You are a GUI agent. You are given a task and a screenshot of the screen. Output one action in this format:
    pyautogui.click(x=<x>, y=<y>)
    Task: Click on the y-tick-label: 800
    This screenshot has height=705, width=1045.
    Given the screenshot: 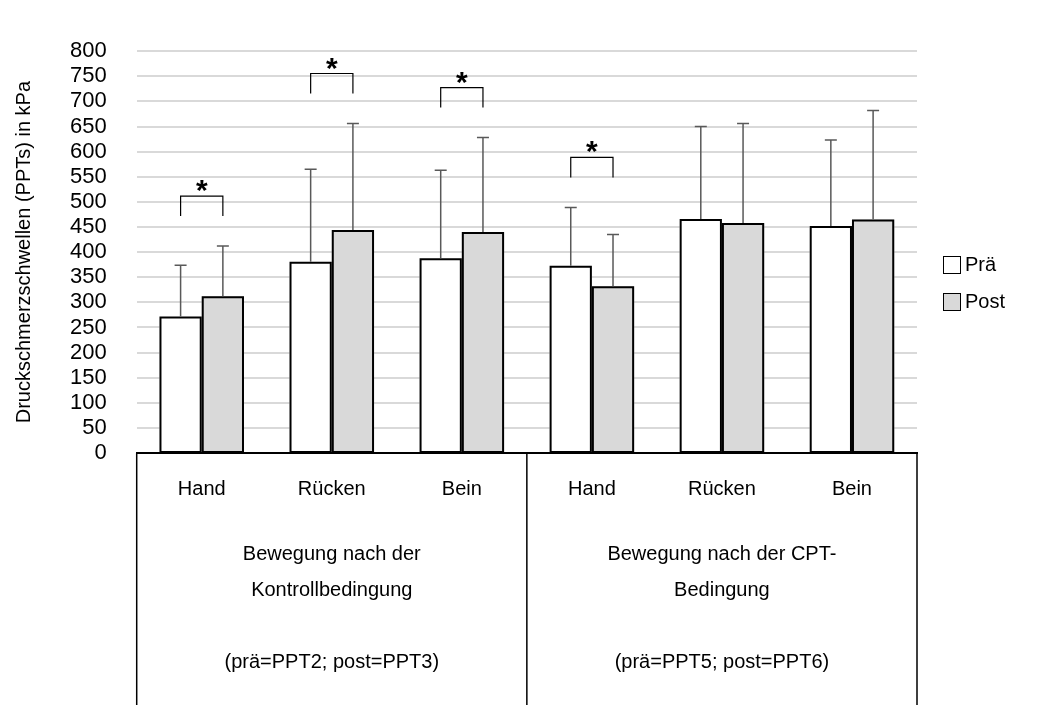 What is the action you would take?
    pyautogui.click(x=88, y=50)
    